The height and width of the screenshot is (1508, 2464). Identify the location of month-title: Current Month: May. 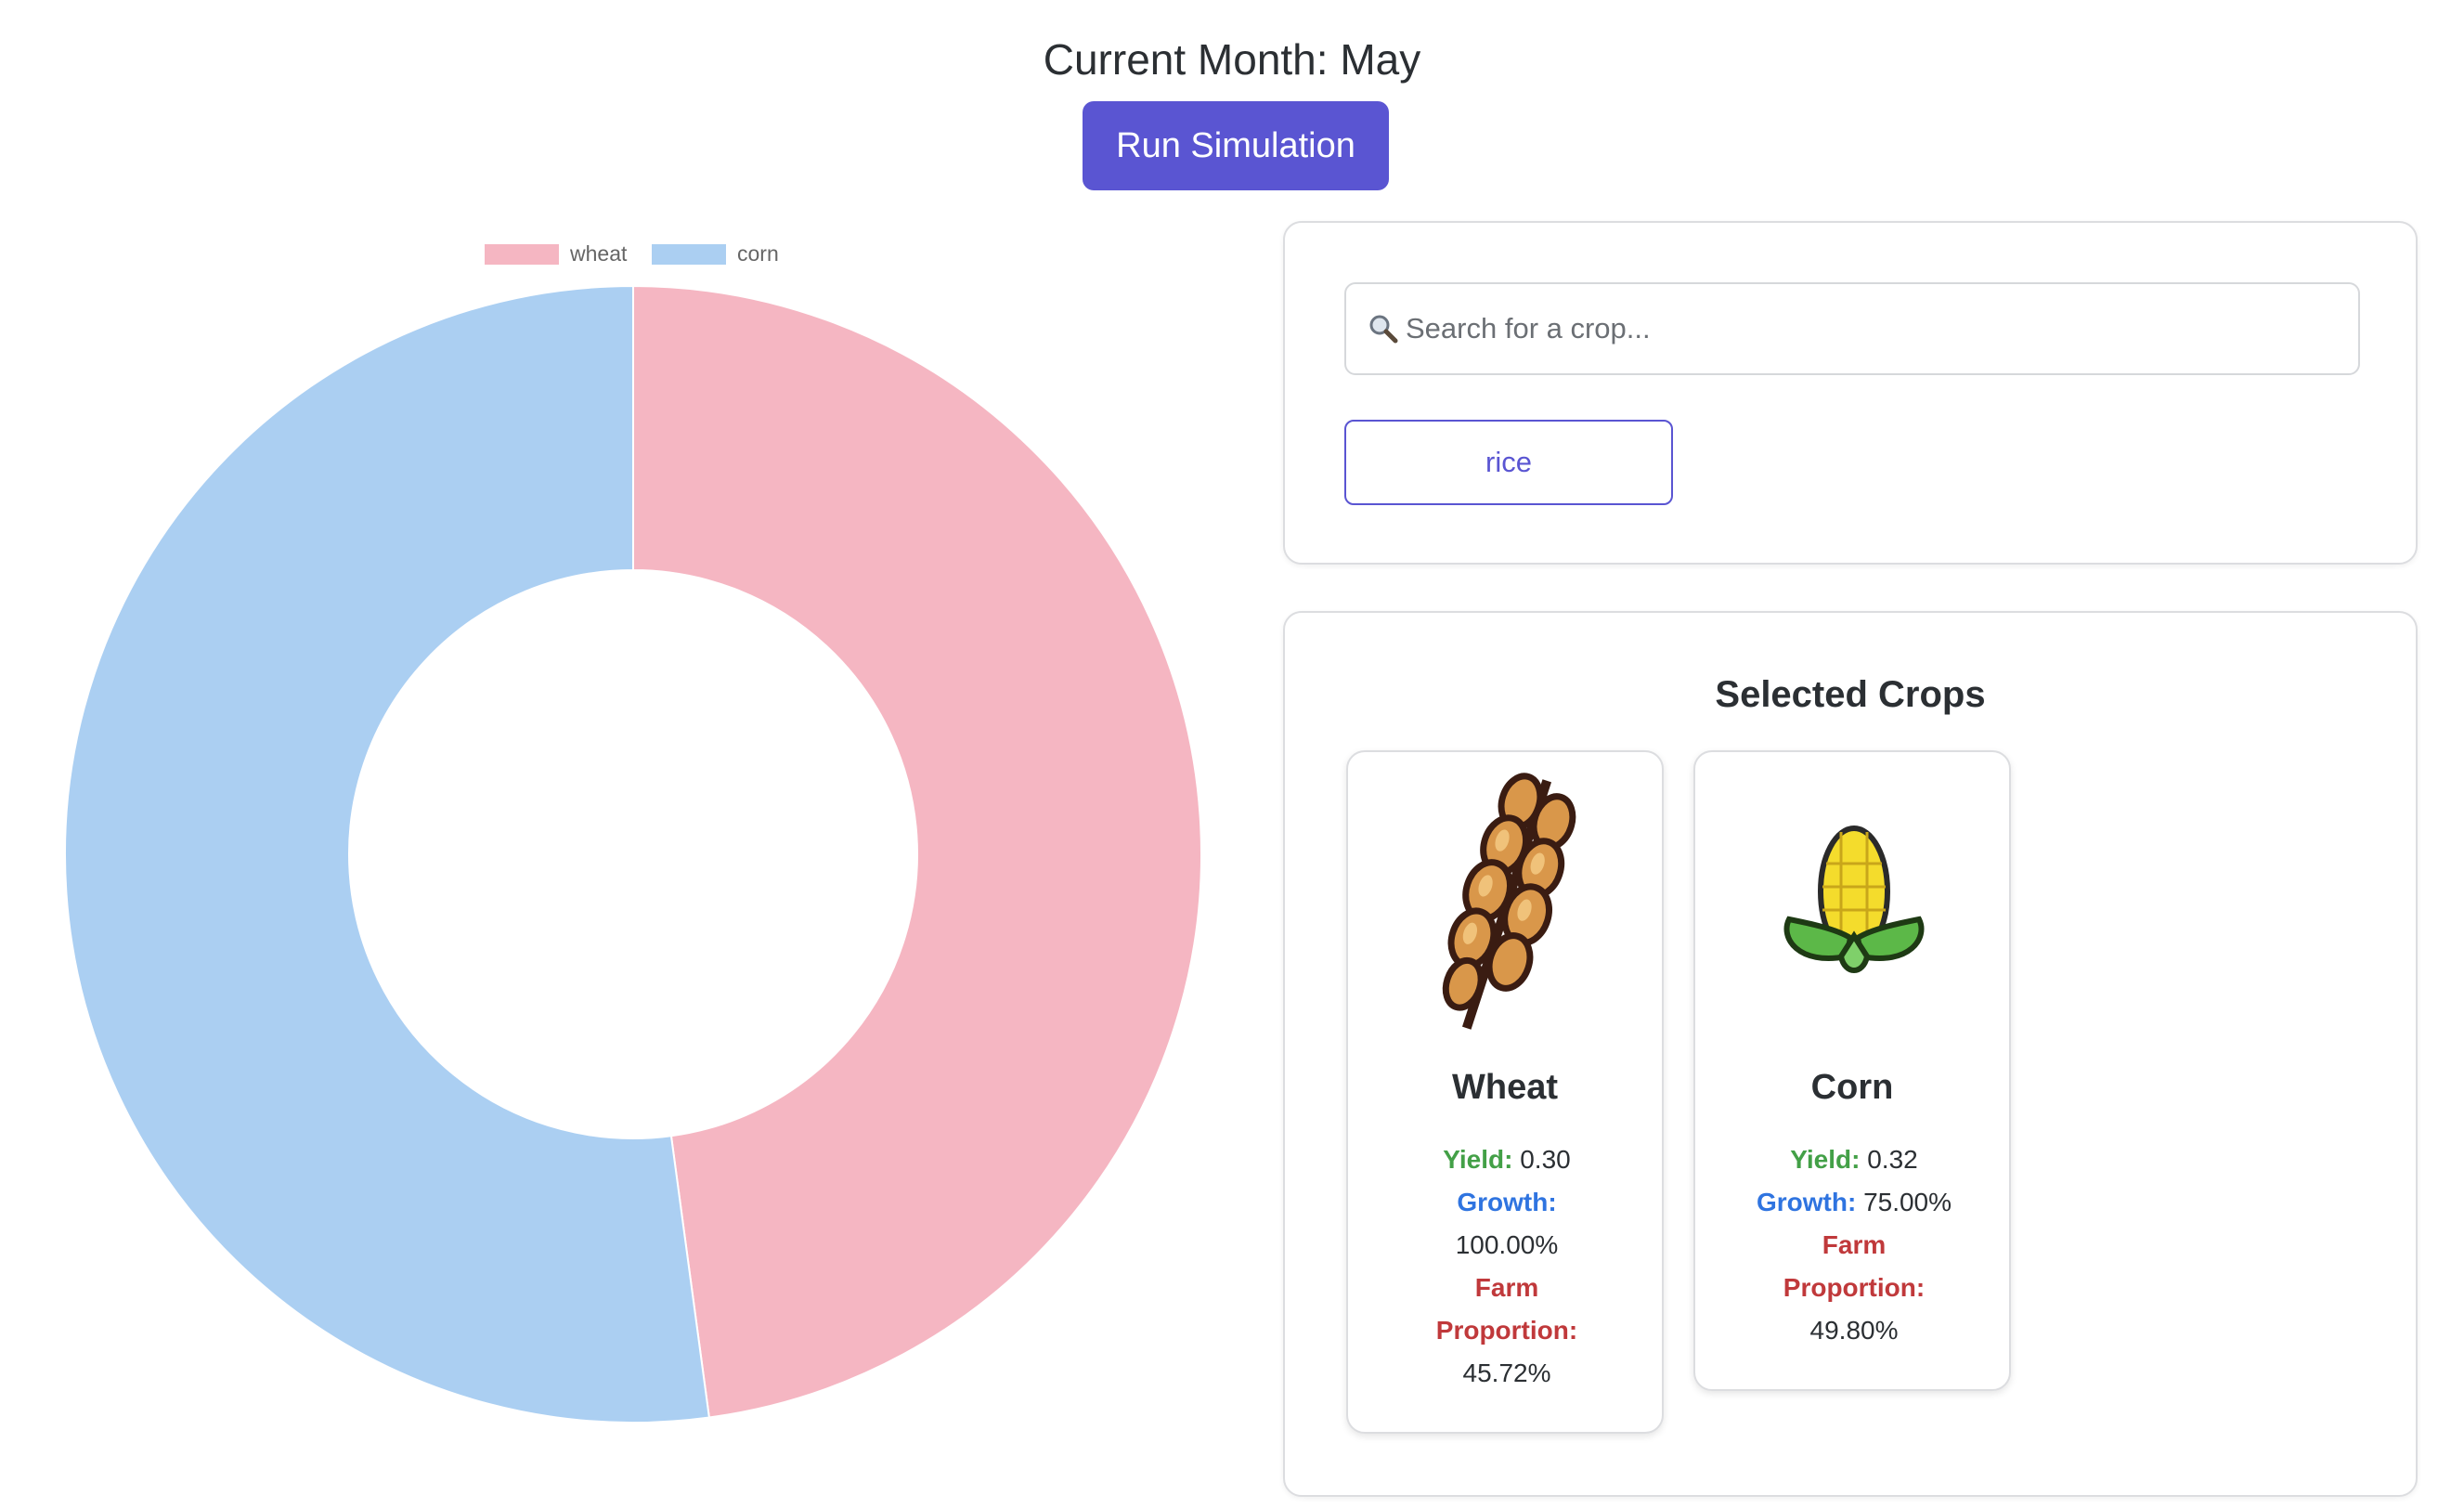
(1232, 60).